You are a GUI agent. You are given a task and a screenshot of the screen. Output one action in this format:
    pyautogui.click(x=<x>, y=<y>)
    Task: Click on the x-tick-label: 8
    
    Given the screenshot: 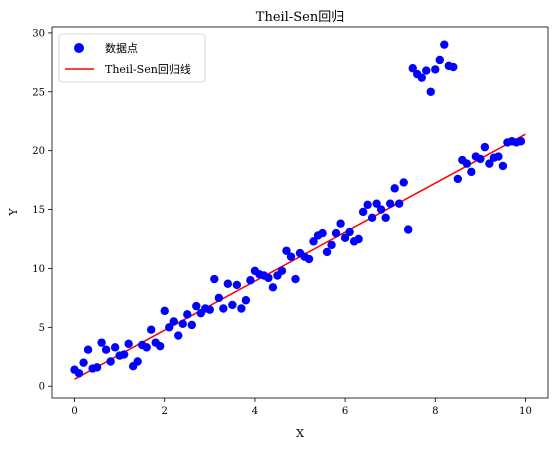 What is the action you would take?
    pyautogui.click(x=435, y=411)
    